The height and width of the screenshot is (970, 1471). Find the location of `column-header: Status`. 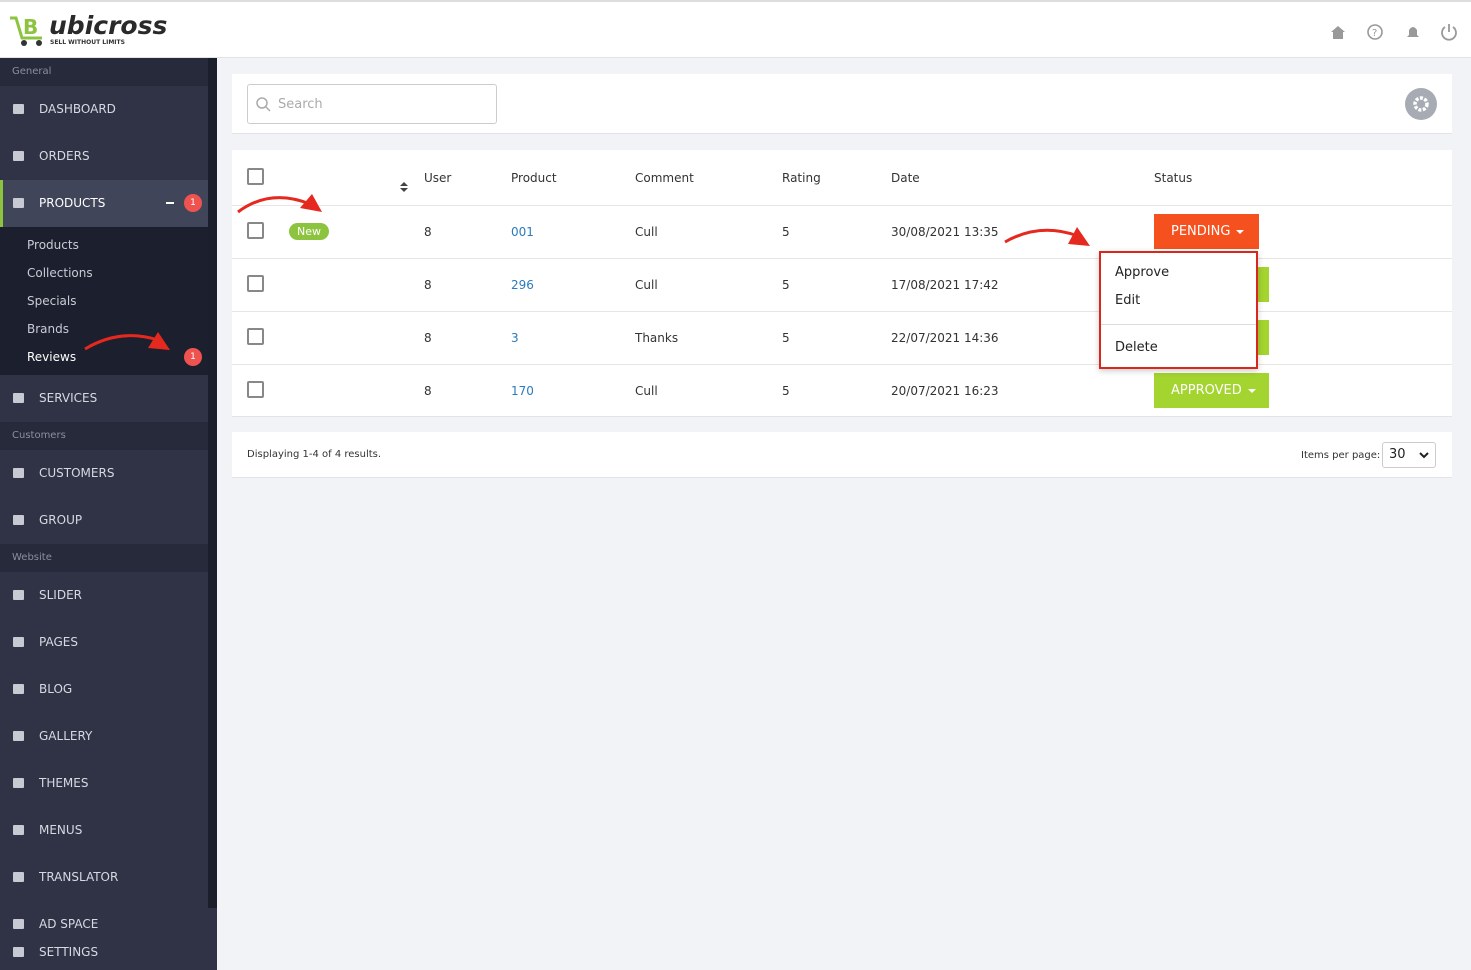

column-header: Status is located at coordinates (1173, 178).